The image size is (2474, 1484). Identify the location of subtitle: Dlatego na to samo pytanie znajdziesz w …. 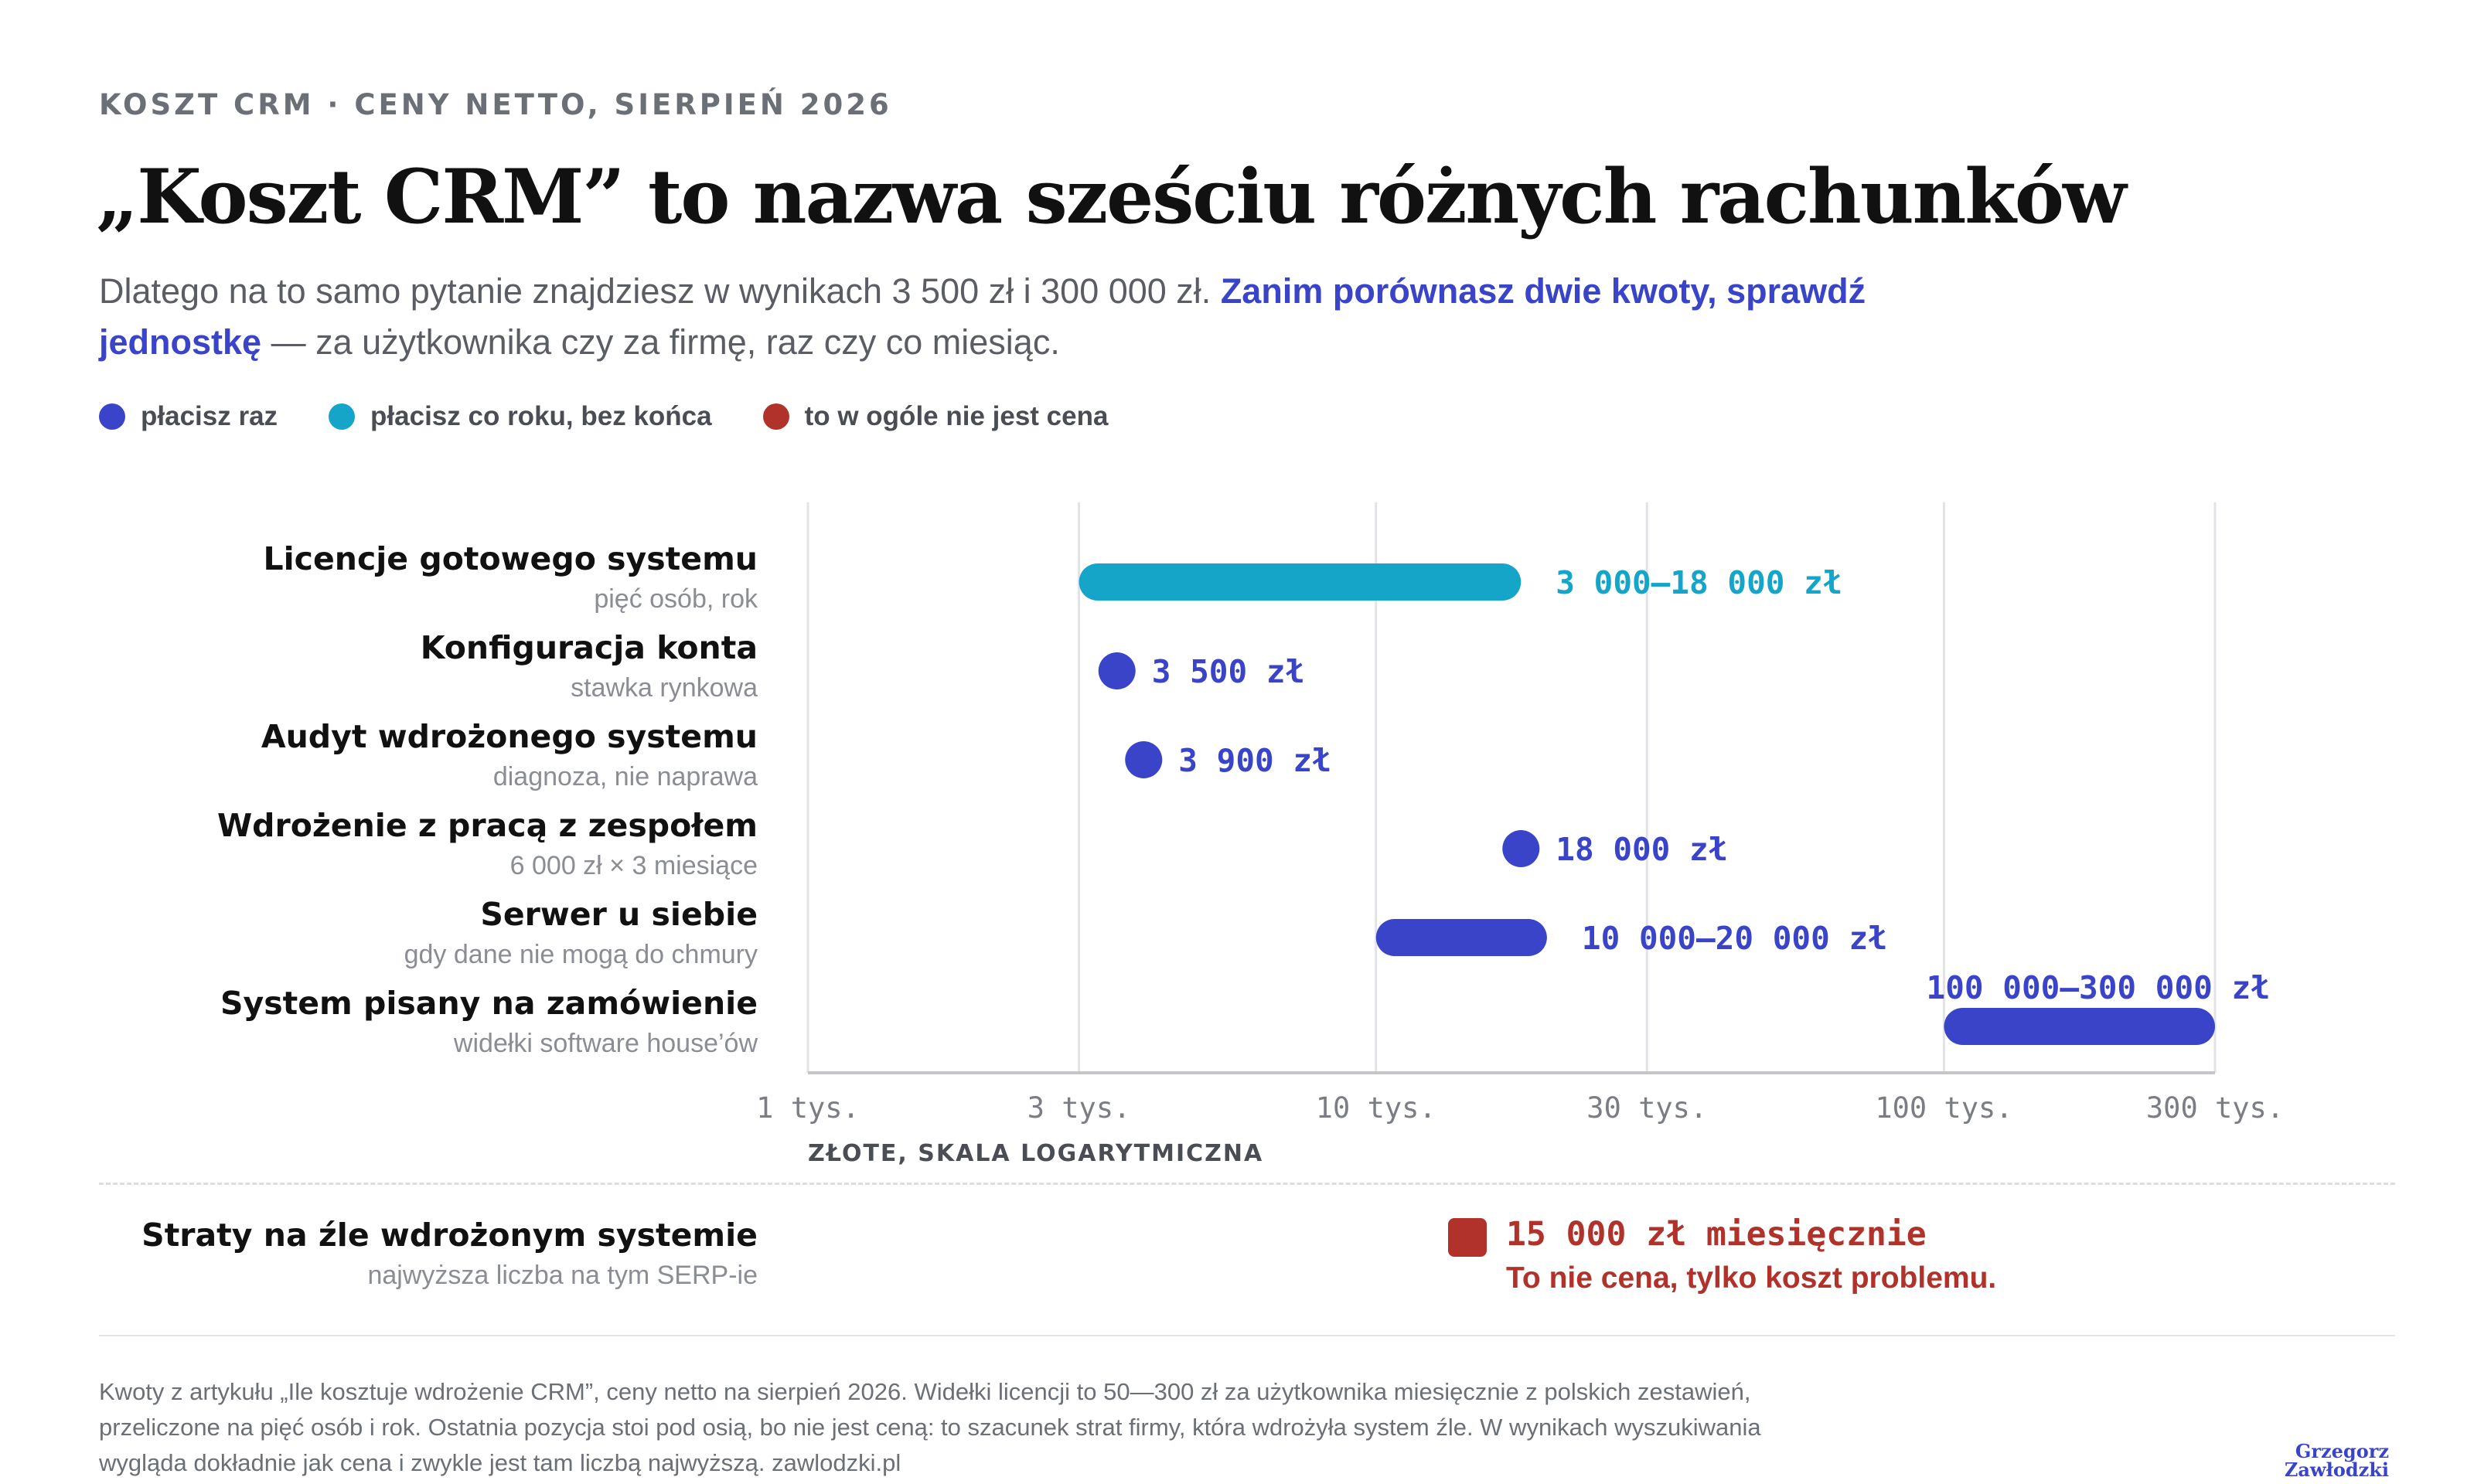
(1026, 317).